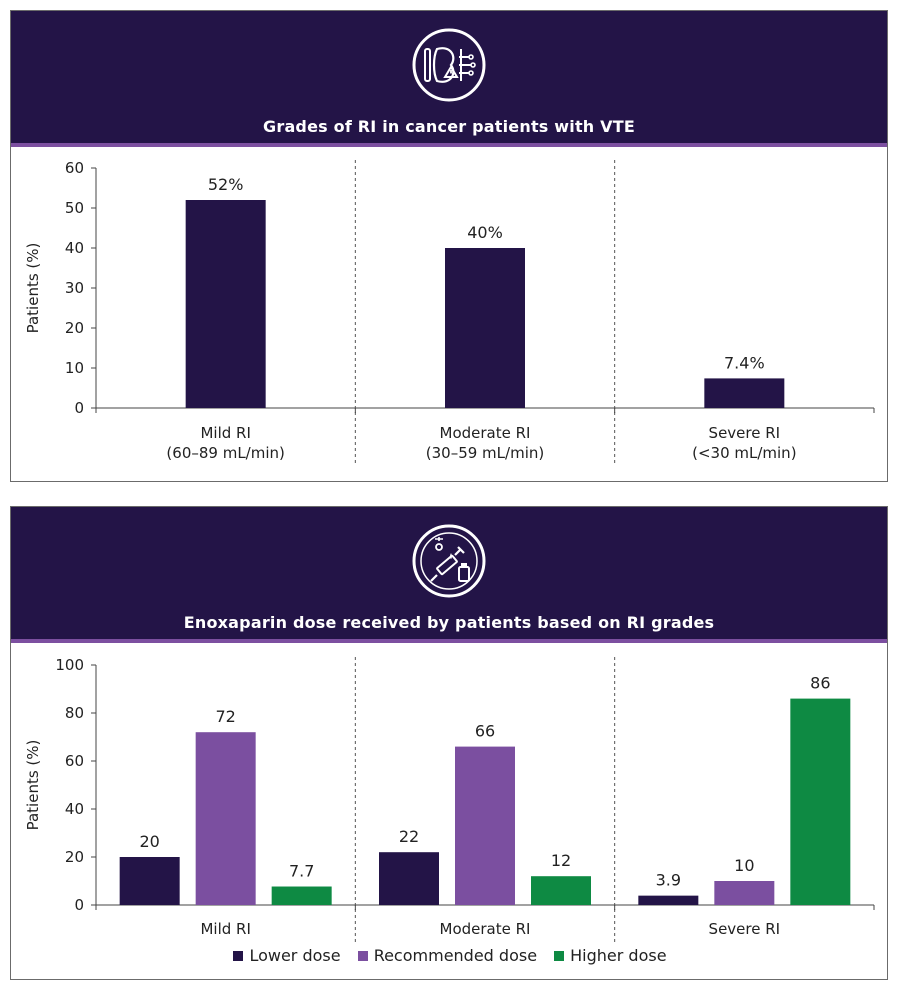 Image resolution: width=900 pixels, height=988 pixels. Describe the element at coordinates (744, 362) in the screenshot. I see `data-label: 7.4%` at that location.